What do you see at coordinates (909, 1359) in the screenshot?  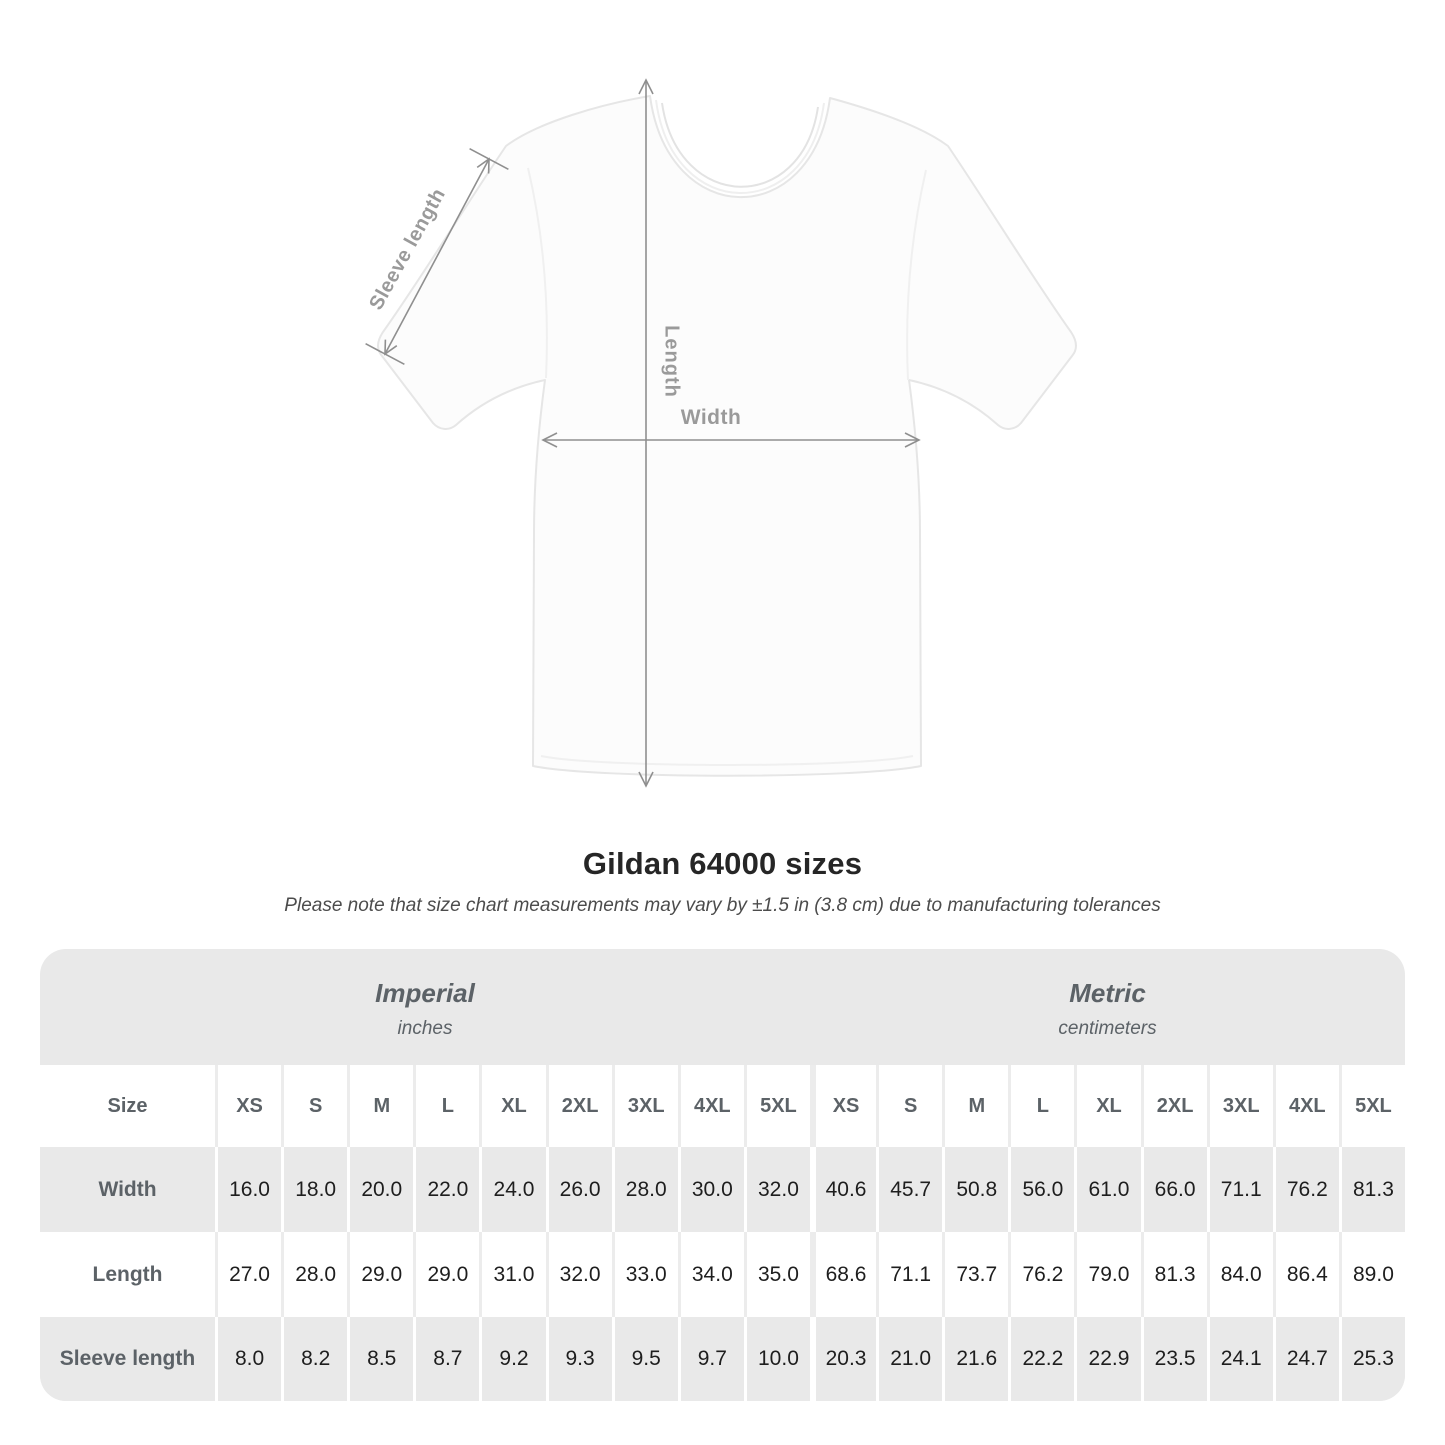 I see `value-cell: 21.0` at bounding box center [909, 1359].